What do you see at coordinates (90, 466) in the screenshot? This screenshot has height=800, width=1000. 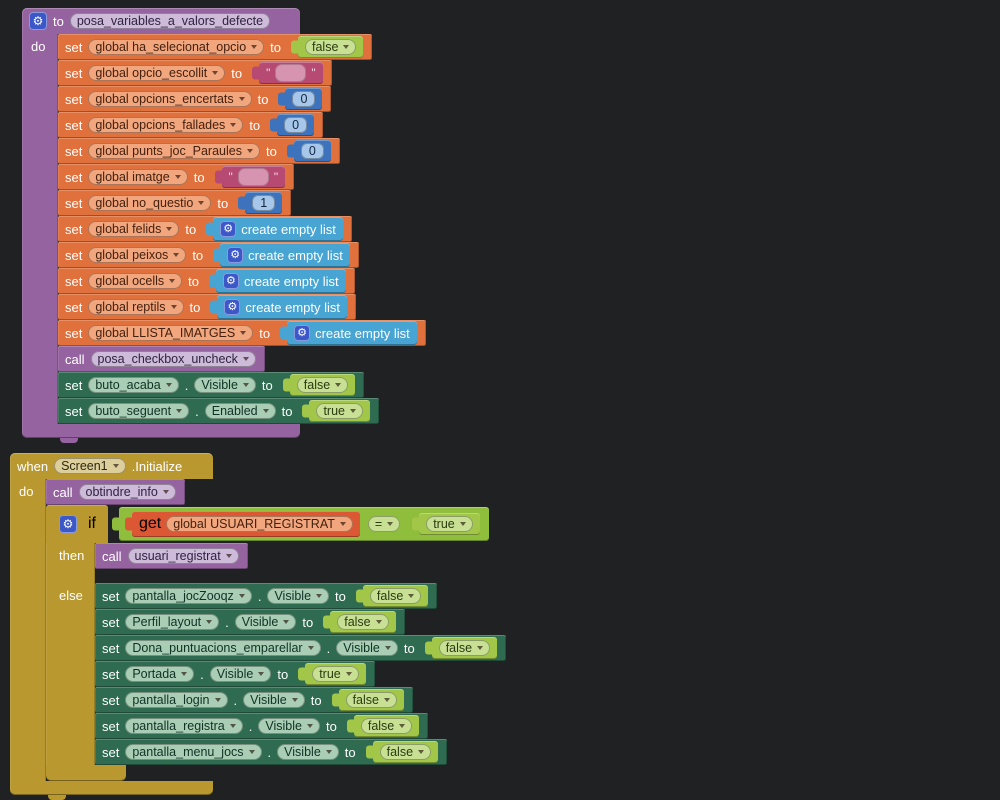 I see `component-dropdown: Screen1` at bounding box center [90, 466].